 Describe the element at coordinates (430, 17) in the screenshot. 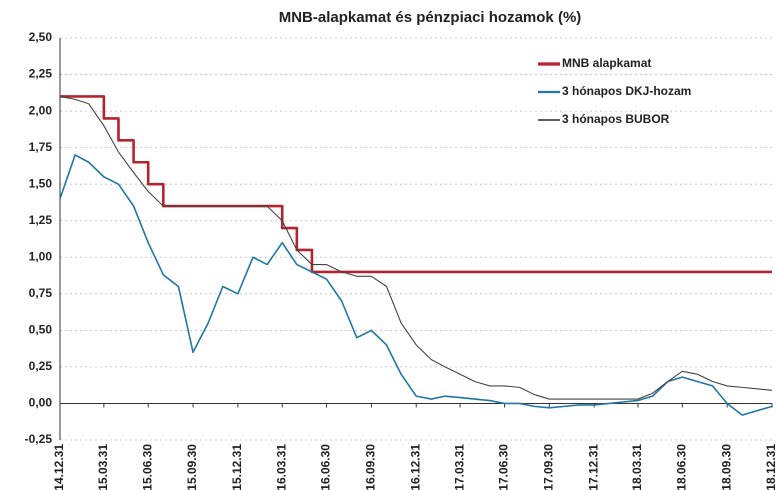

I see `chart-title: MNB-alapkamat és pénzpiaci hozamok (%)` at that location.